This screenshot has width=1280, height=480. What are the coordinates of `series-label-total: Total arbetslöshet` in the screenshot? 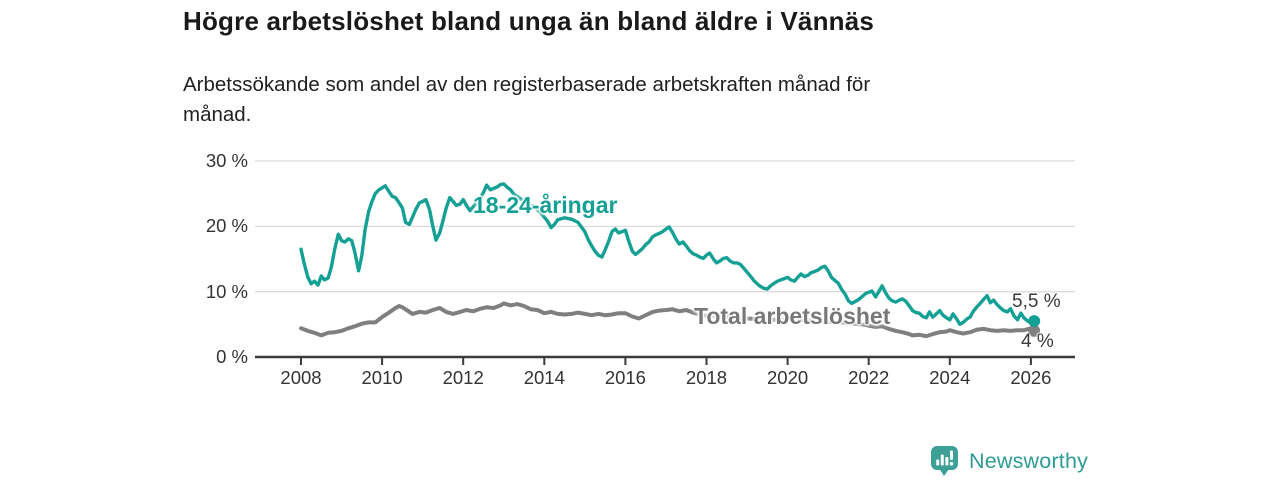 It's located at (792, 316).